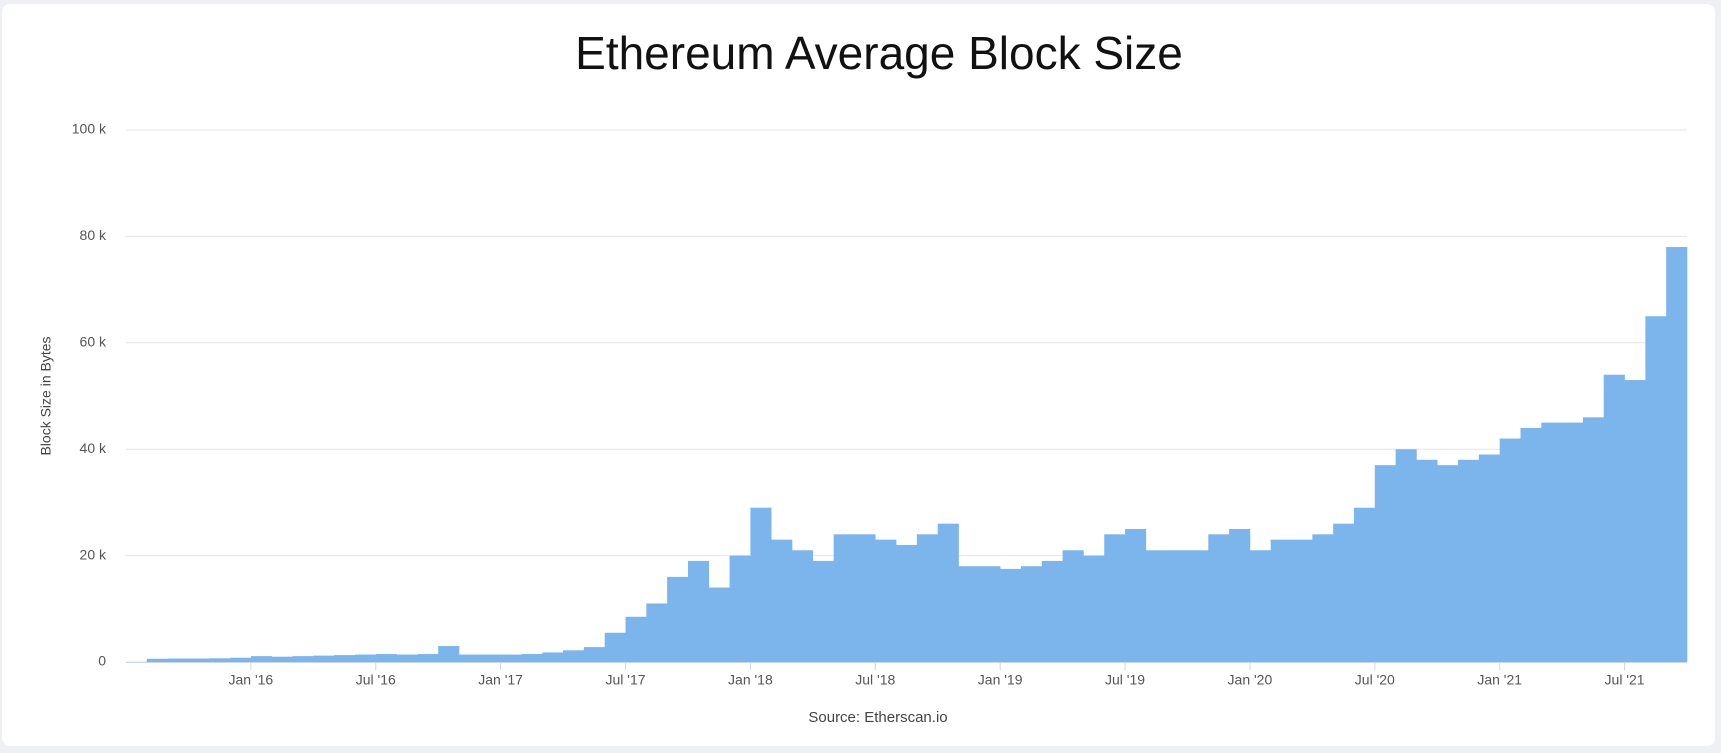 The width and height of the screenshot is (1721, 753). Describe the element at coordinates (1000, 680) in the screenshot. I see `x-tick-label: Jan '19` at that location.